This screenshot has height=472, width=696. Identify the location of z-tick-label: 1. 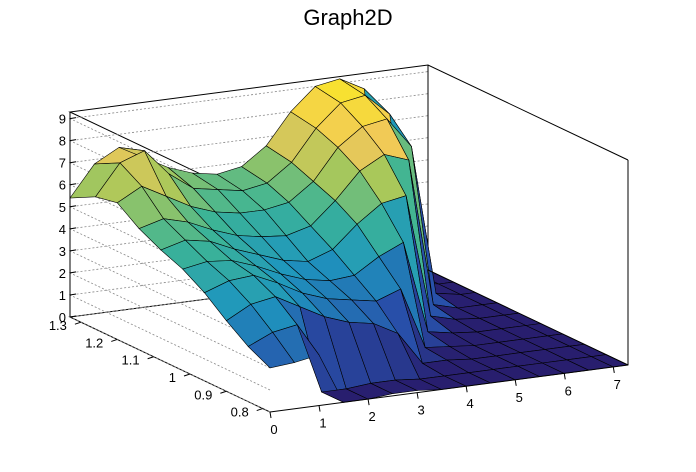
(62, 295).